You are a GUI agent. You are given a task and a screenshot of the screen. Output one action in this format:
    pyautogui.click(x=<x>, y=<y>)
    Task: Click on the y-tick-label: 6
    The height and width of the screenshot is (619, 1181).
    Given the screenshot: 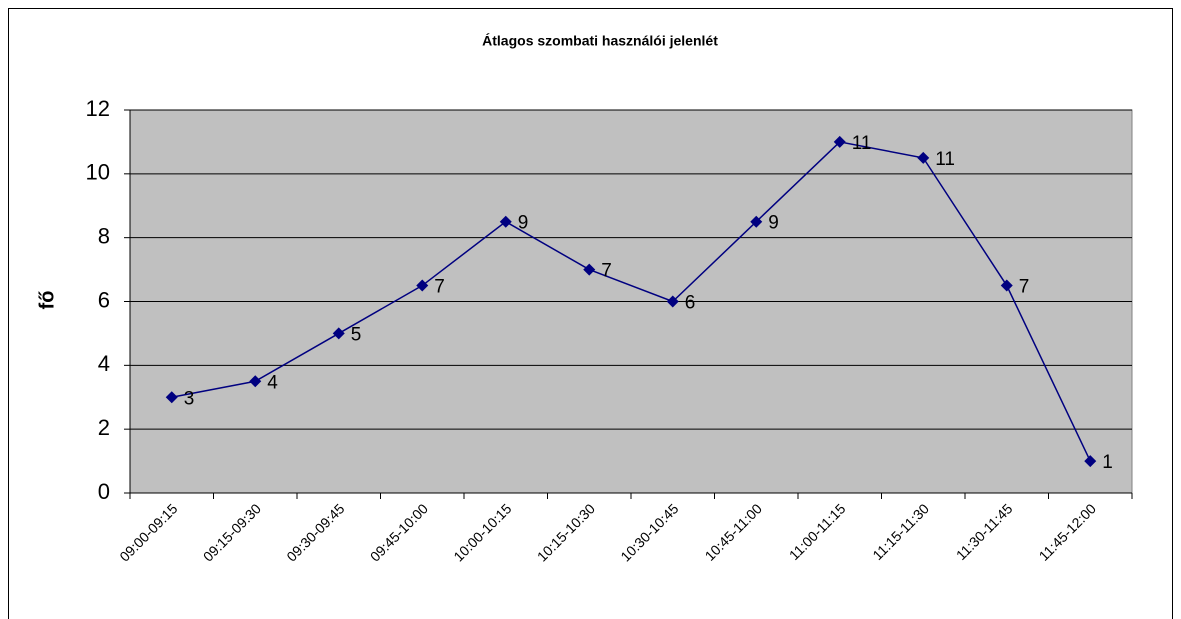 What is the action you would take?
    pyautogui.click(x=104, y=299)
    